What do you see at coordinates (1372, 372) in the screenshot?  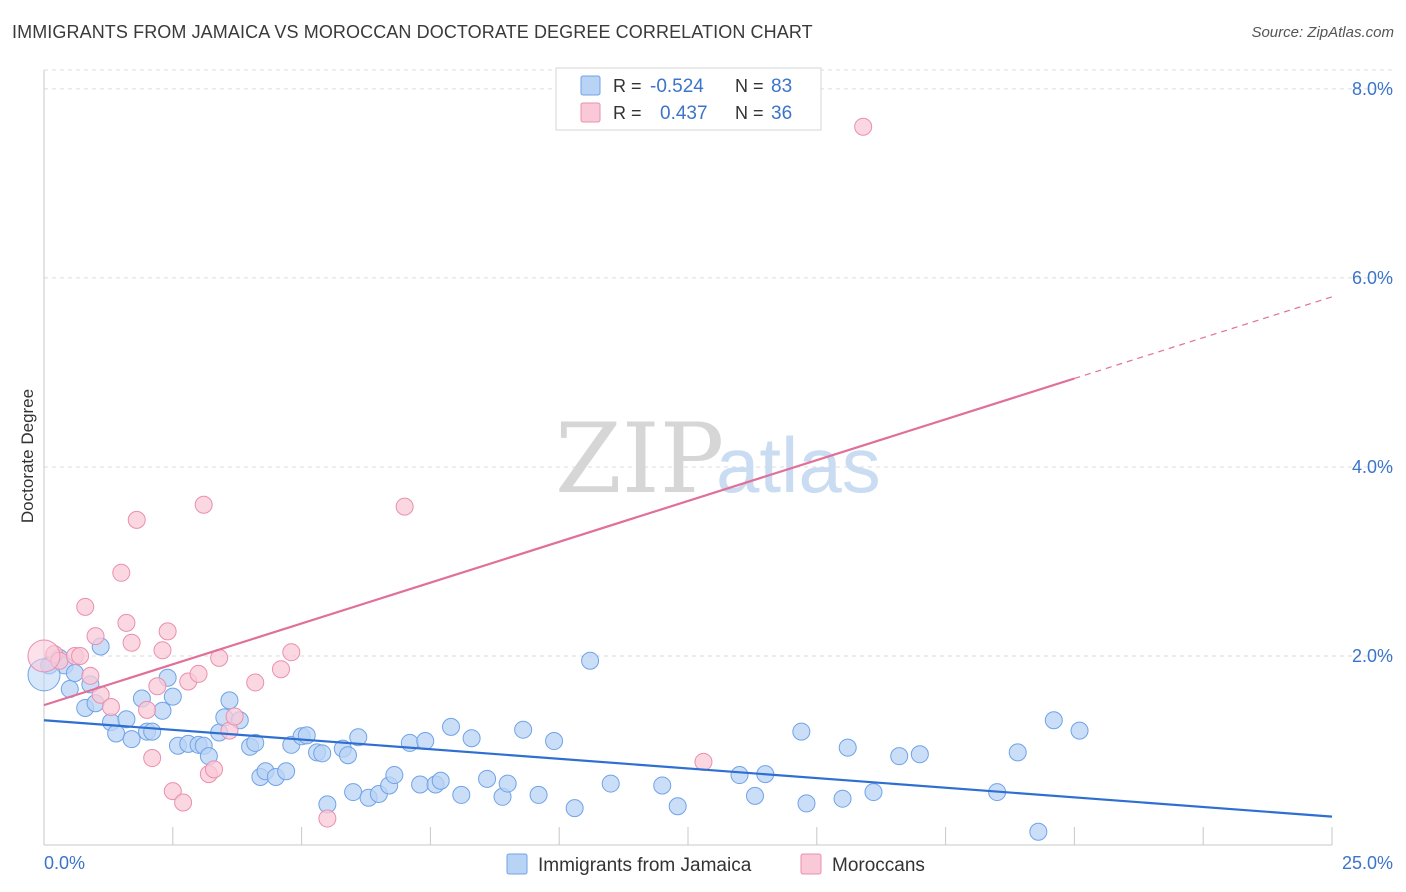 I see `y-tick-labels: 2.0% 4.0% 6.0% 8.0%` at bounding box center [1372, 372].